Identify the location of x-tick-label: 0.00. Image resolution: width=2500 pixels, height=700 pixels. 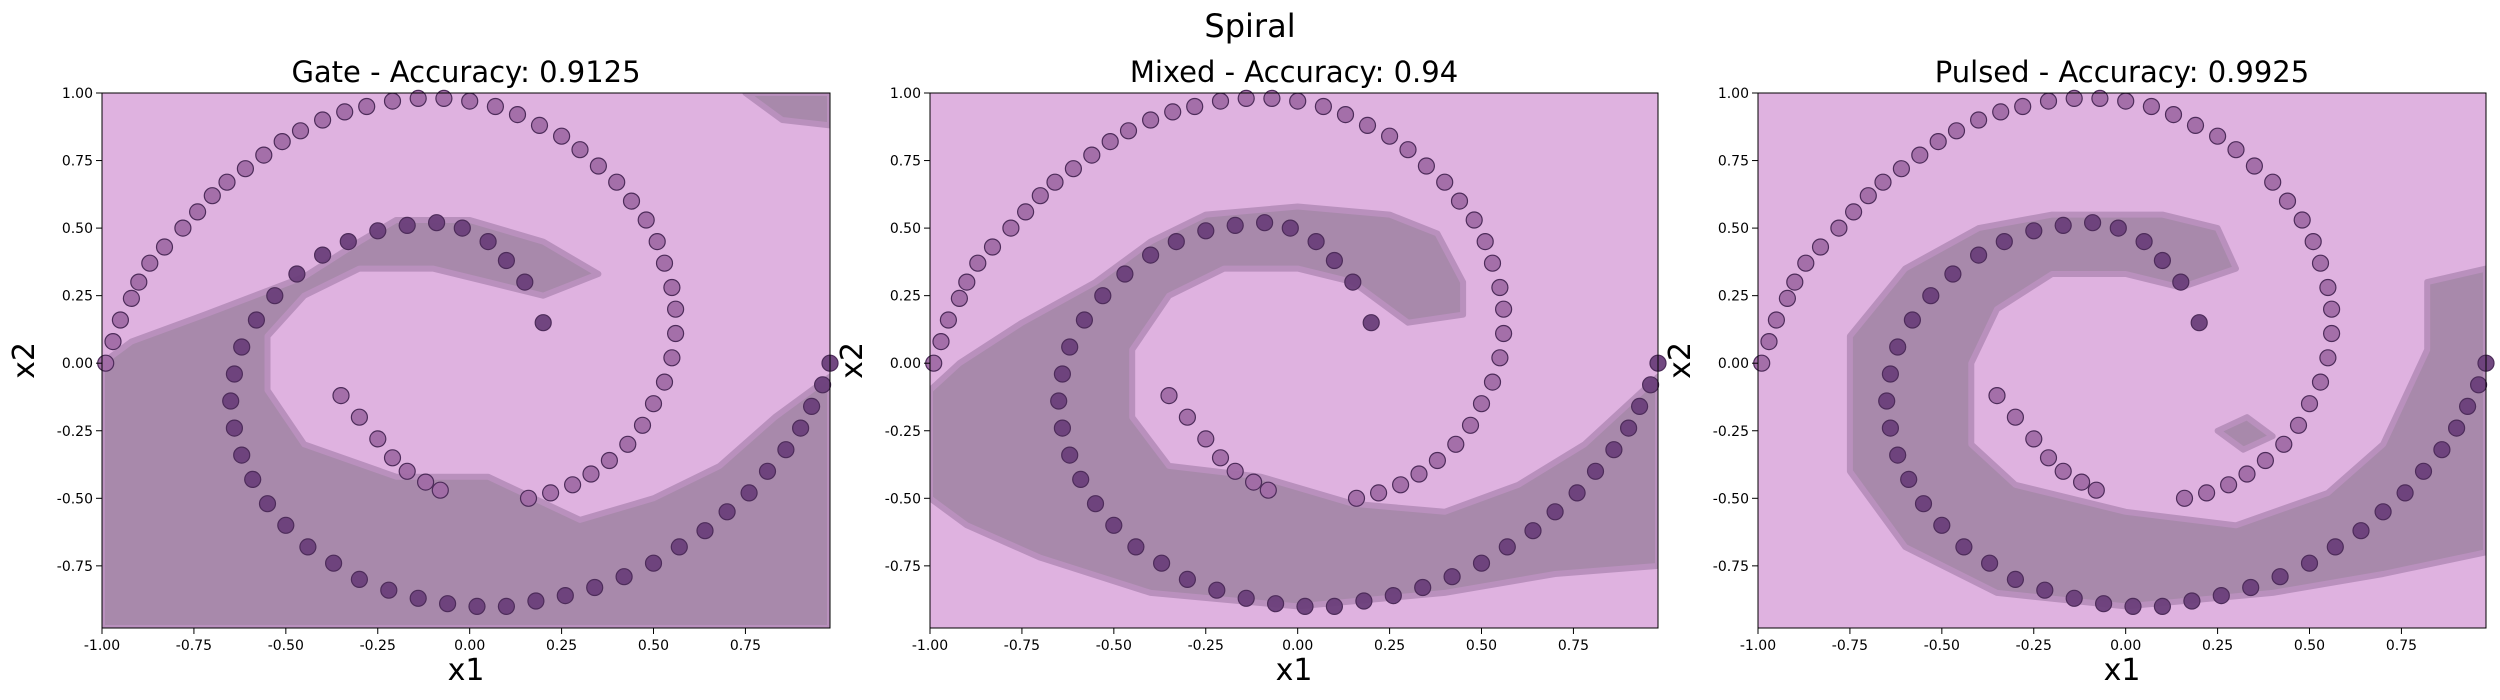
(1297, 646).